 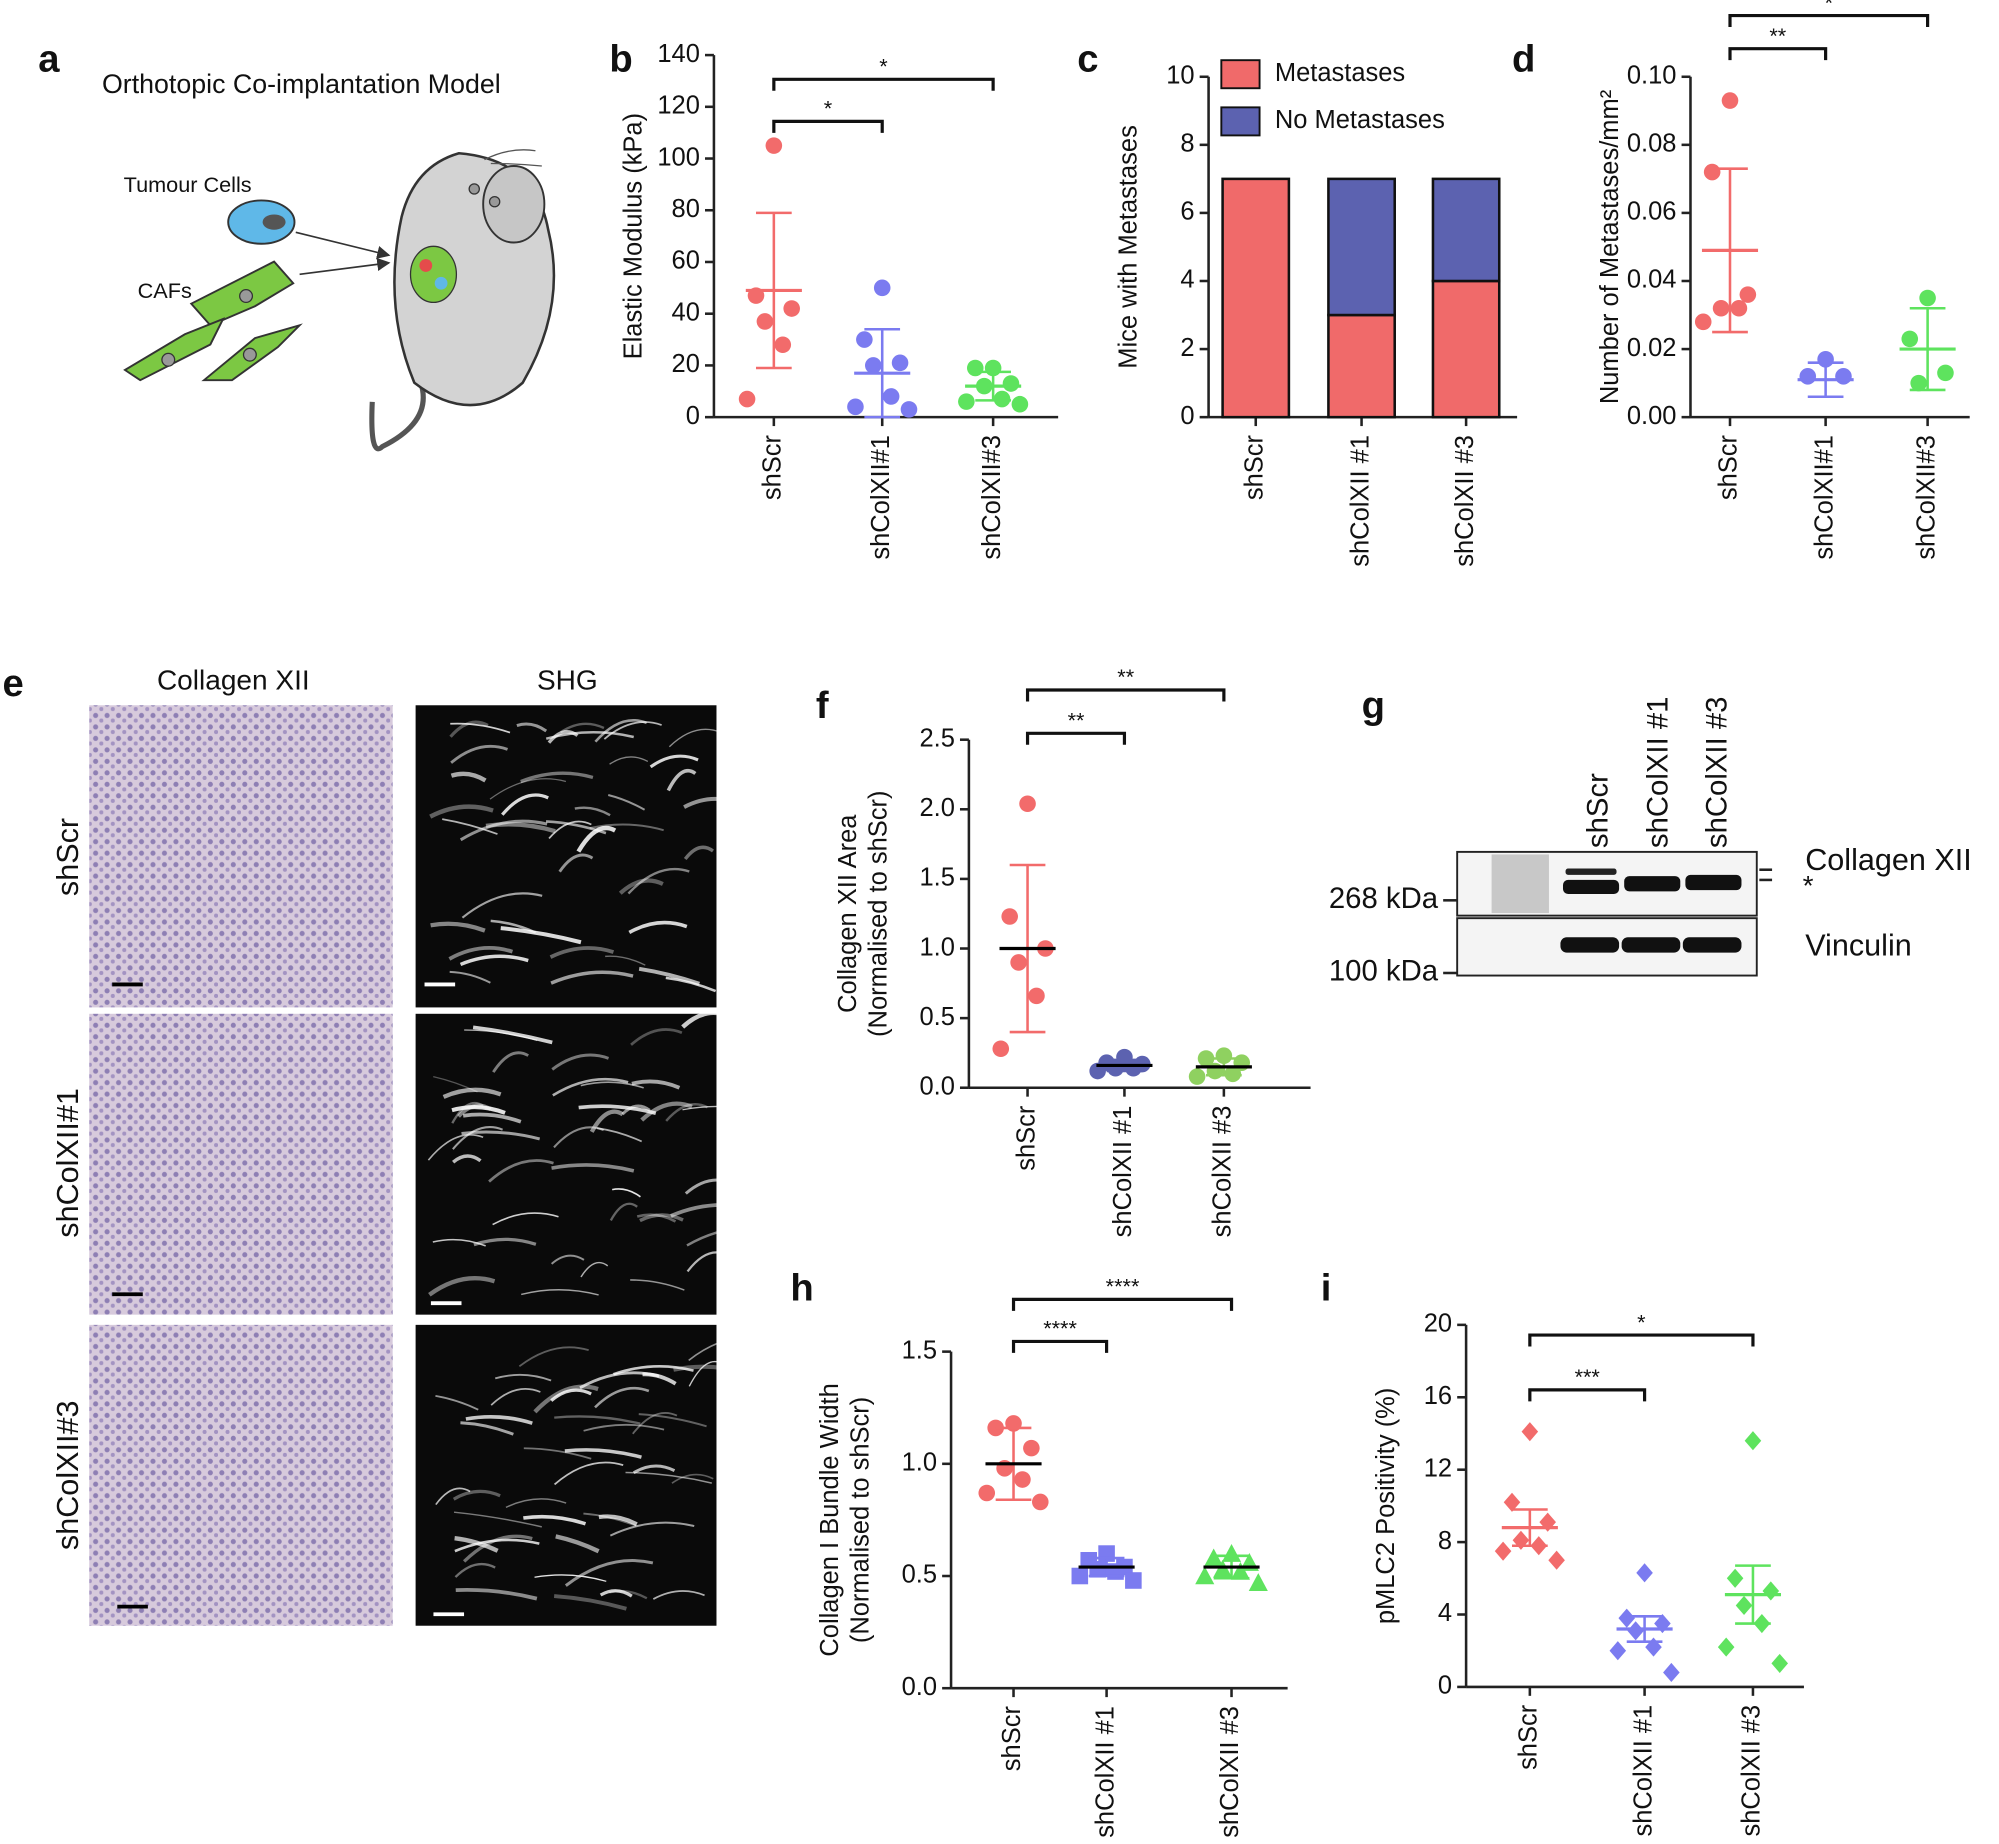 What do you see at coordinates (1652, 280) in the screenshot?
I see `y-tick-label: 0.04` at bounding box center [1652, 280].